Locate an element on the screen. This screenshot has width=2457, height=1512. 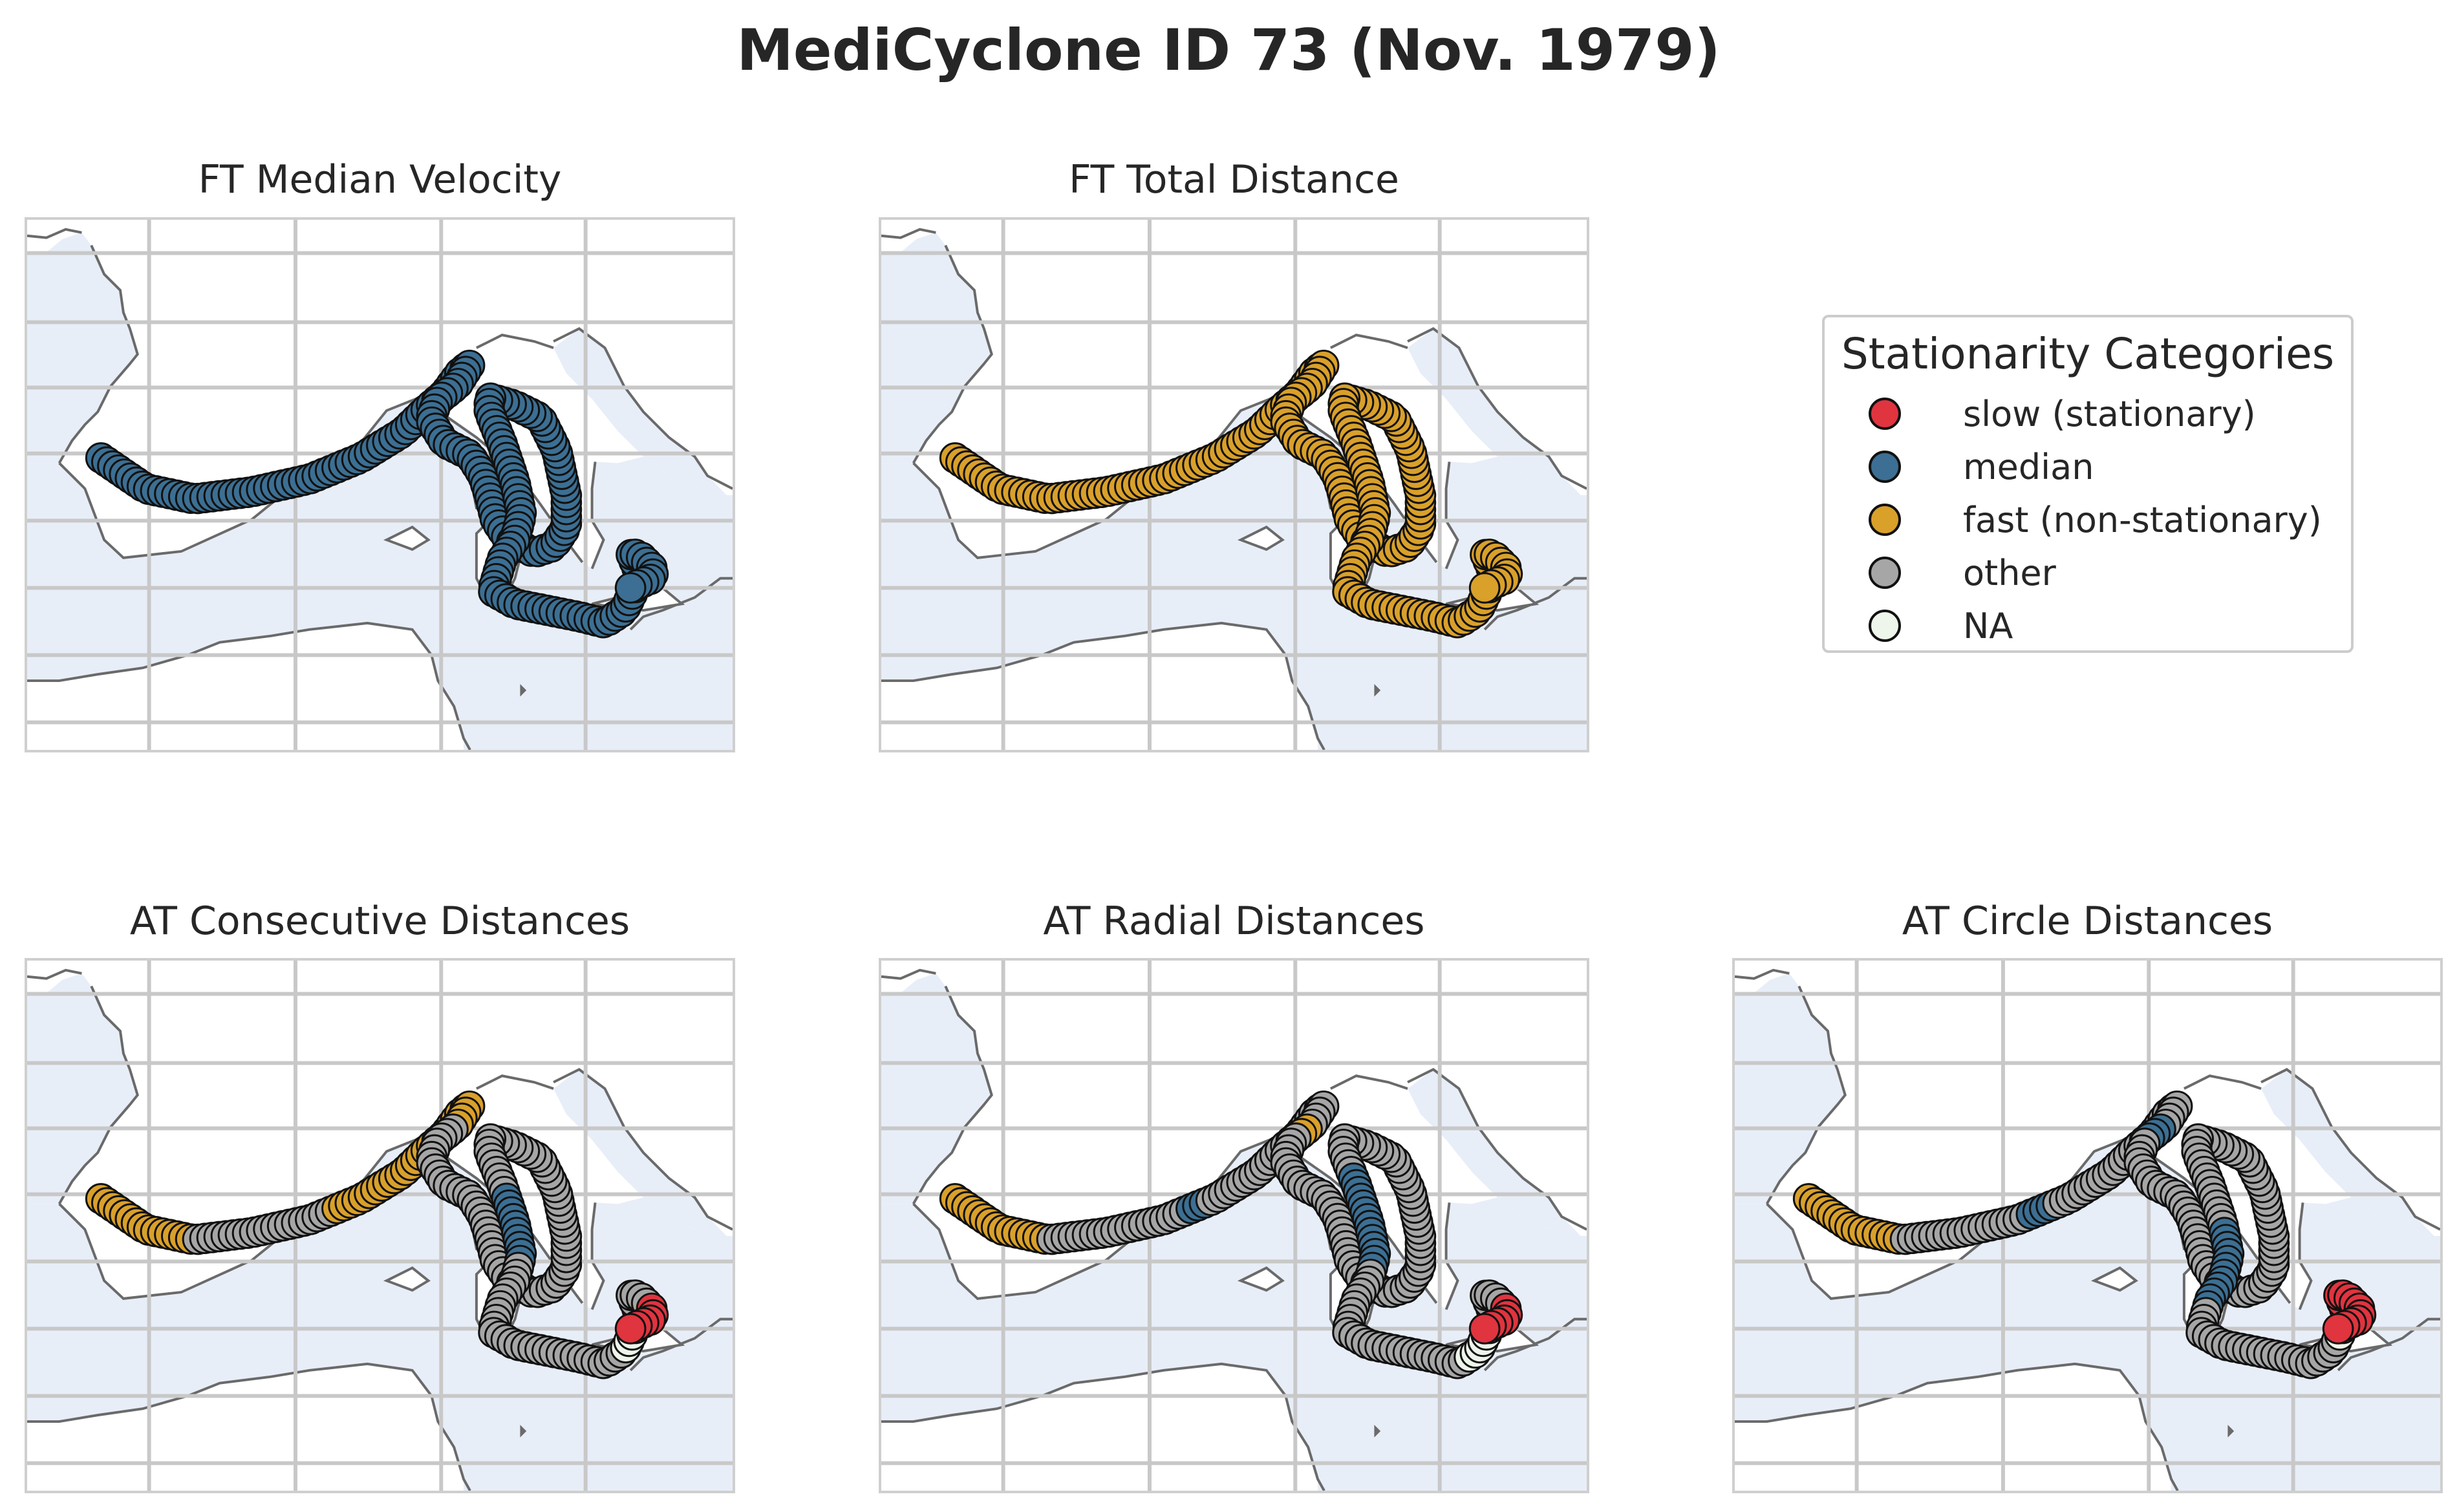
panel-title: AT Consecutive Distances is located at coordinates (379, 921).